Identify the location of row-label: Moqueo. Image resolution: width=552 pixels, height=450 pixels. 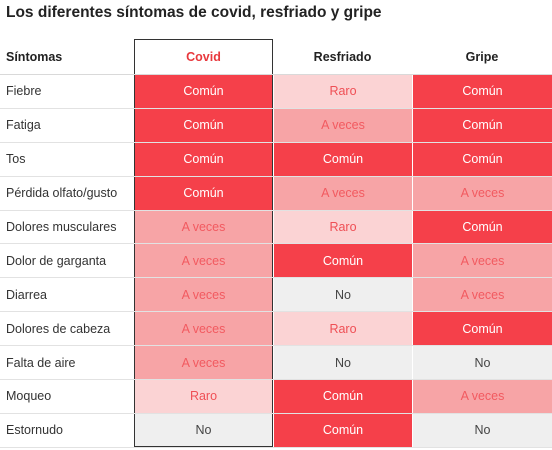
(67, 396).